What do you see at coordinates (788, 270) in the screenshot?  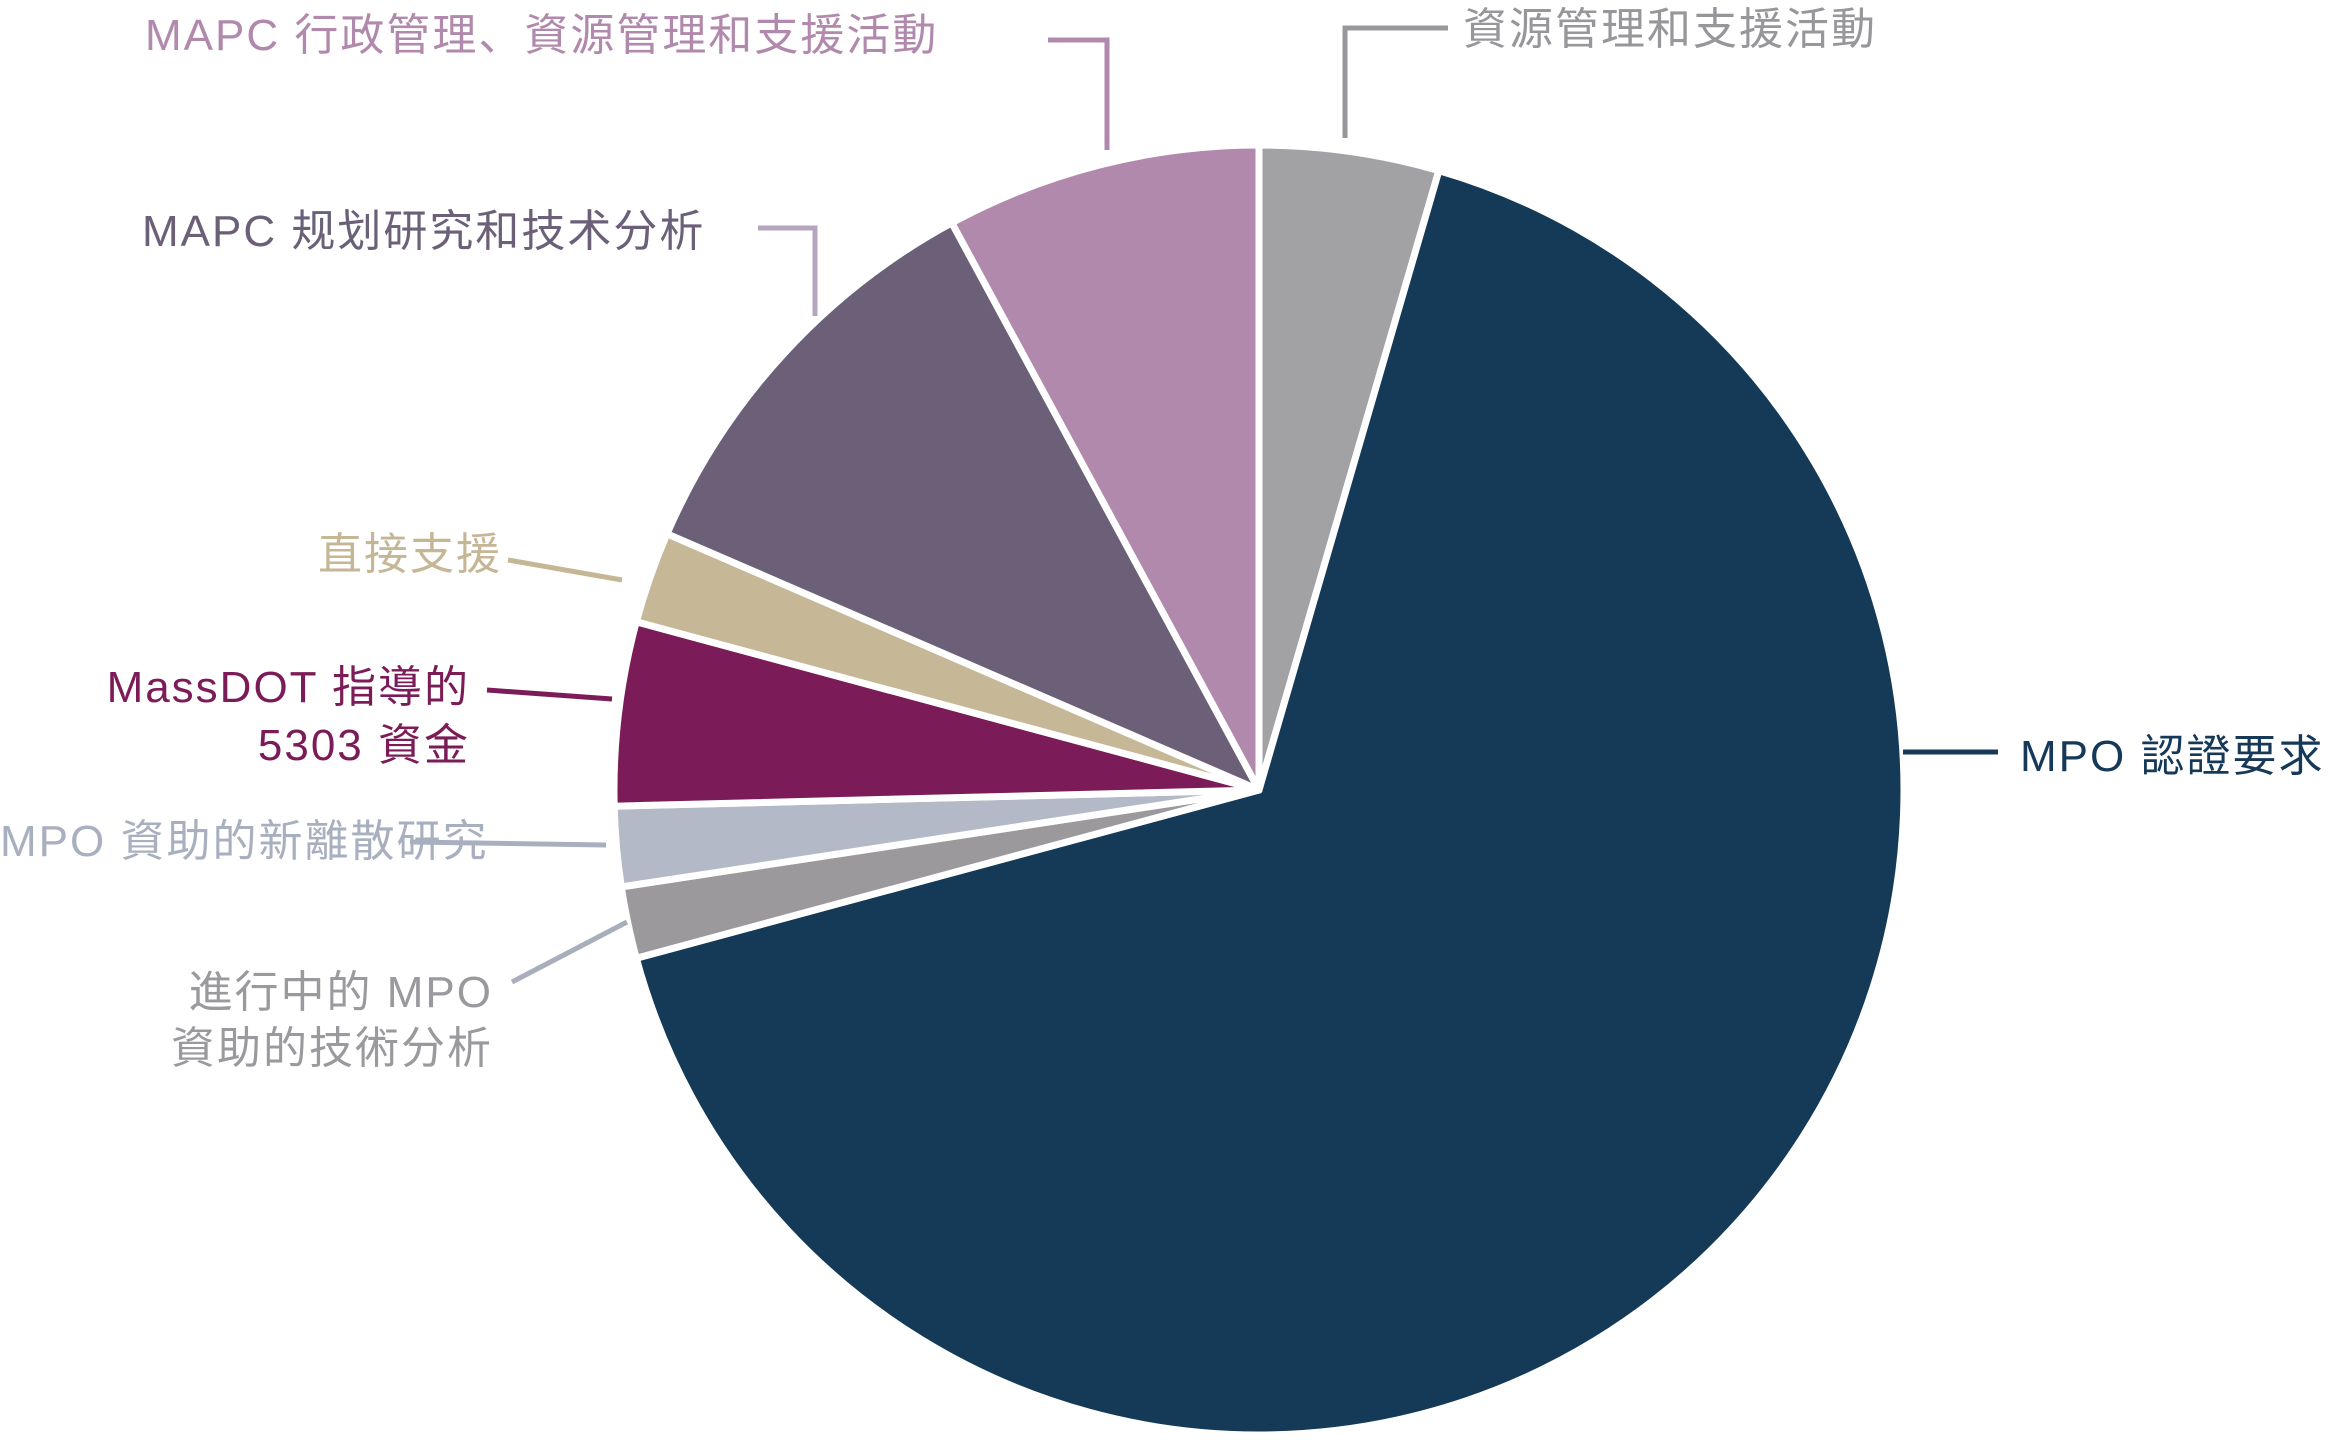 I see `leader-mapc-planning` at bounding box center [788, 270].